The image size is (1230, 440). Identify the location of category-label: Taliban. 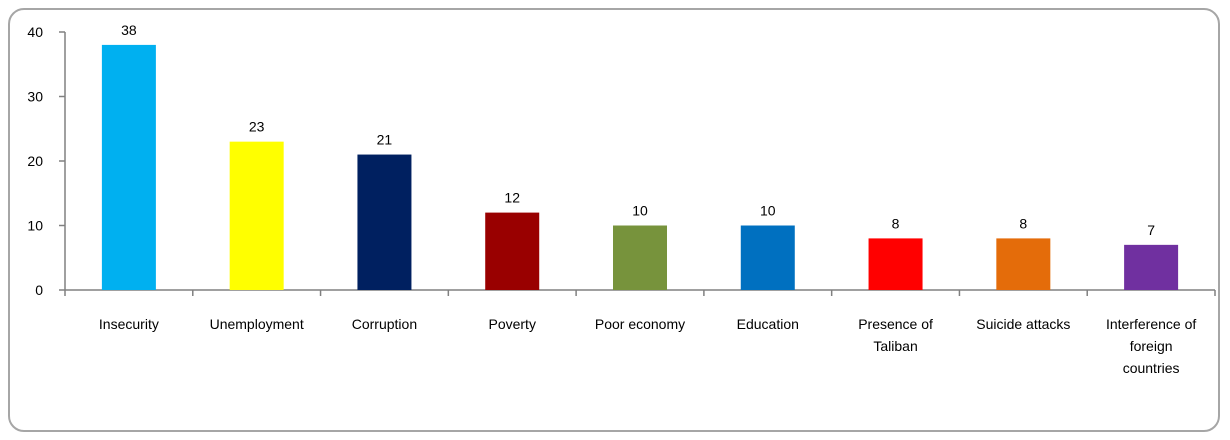
(895, 346).